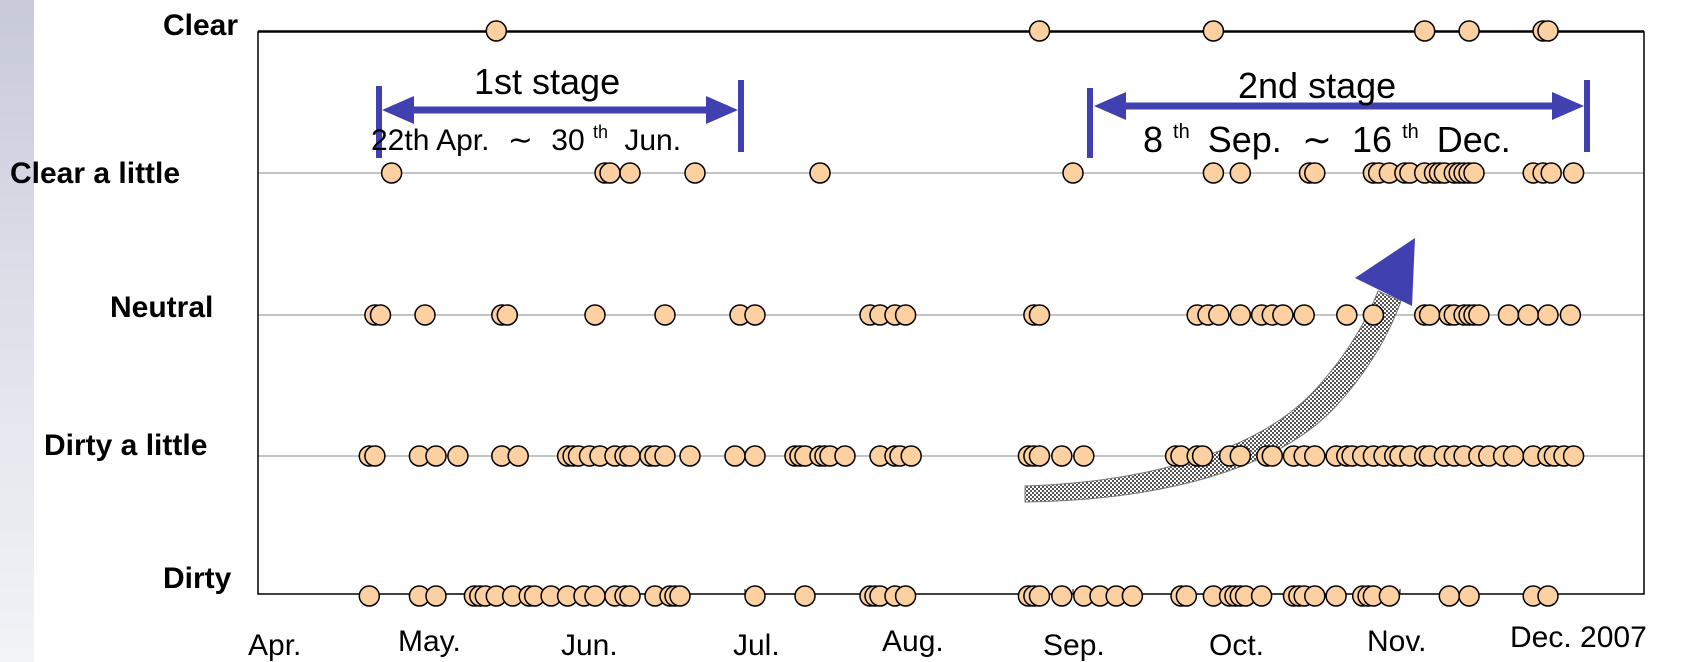 This screenshot has height=662, width=1681. What do you see at coordinates (1578, 637) in the screenshot?
I see `x-tick-dec-2007: Dec. 2007` at bounding box center [1578, 637].